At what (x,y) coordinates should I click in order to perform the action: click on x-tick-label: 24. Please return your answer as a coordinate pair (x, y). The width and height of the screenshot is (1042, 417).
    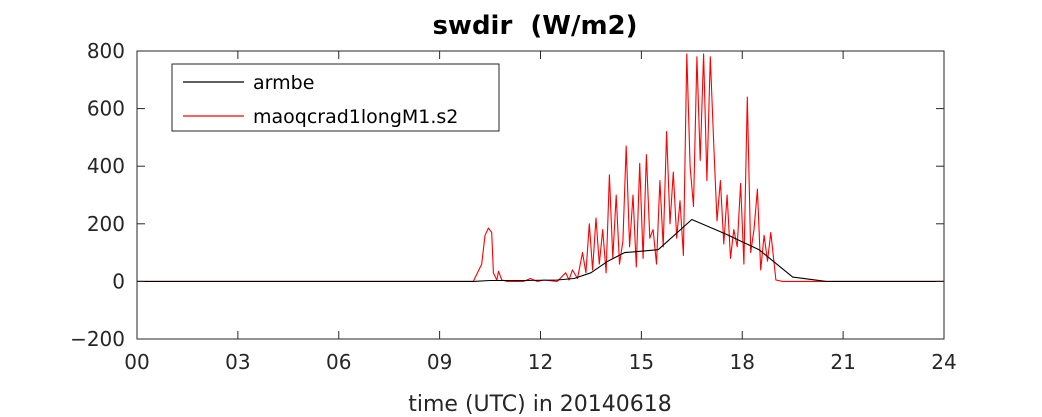
    Looking at the image, I should click on (943, 362).